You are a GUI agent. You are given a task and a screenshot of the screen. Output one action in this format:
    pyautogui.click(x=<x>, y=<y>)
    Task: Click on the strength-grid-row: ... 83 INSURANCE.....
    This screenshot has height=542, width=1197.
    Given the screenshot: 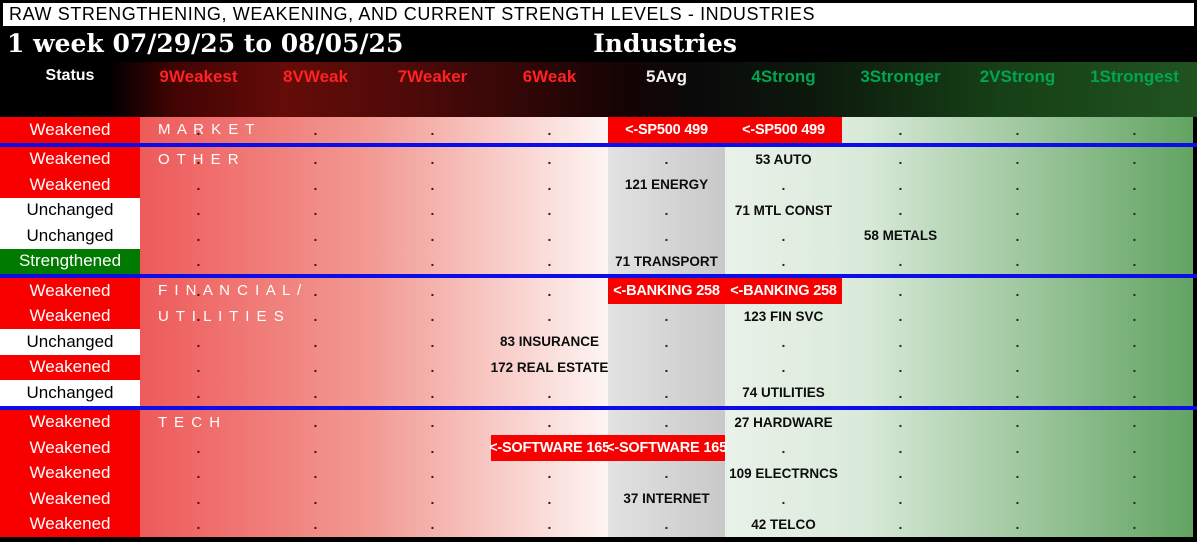 What is the action you would take?
    pyautogui.click(x=666, y=342)
    